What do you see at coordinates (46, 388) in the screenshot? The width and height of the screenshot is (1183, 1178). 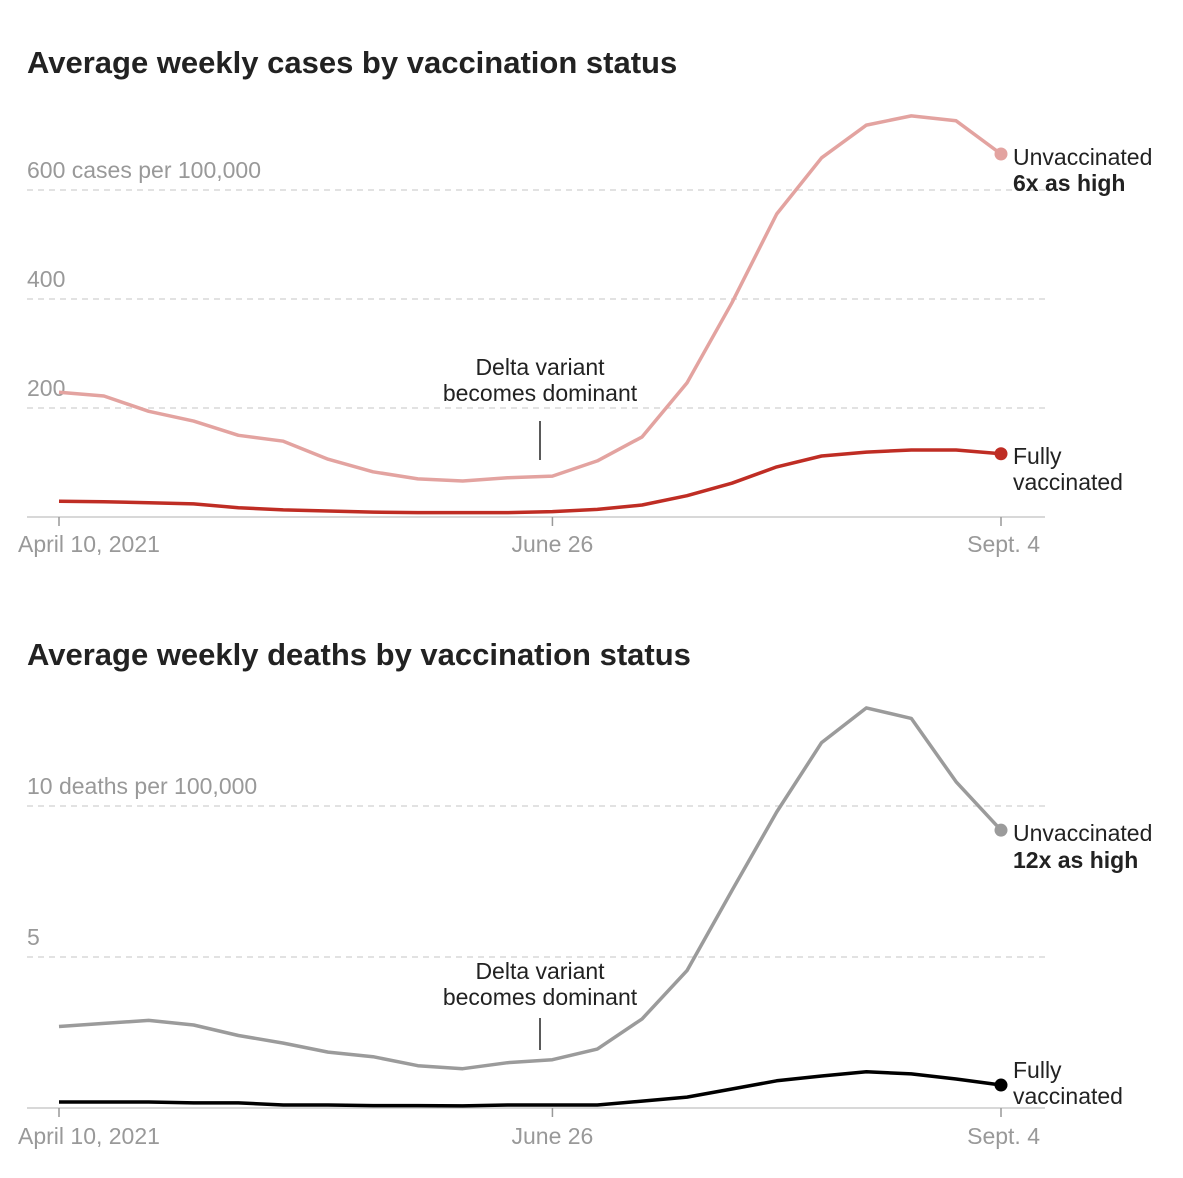 I see `y-tick-label: 200` at bounding box center [46, 388].